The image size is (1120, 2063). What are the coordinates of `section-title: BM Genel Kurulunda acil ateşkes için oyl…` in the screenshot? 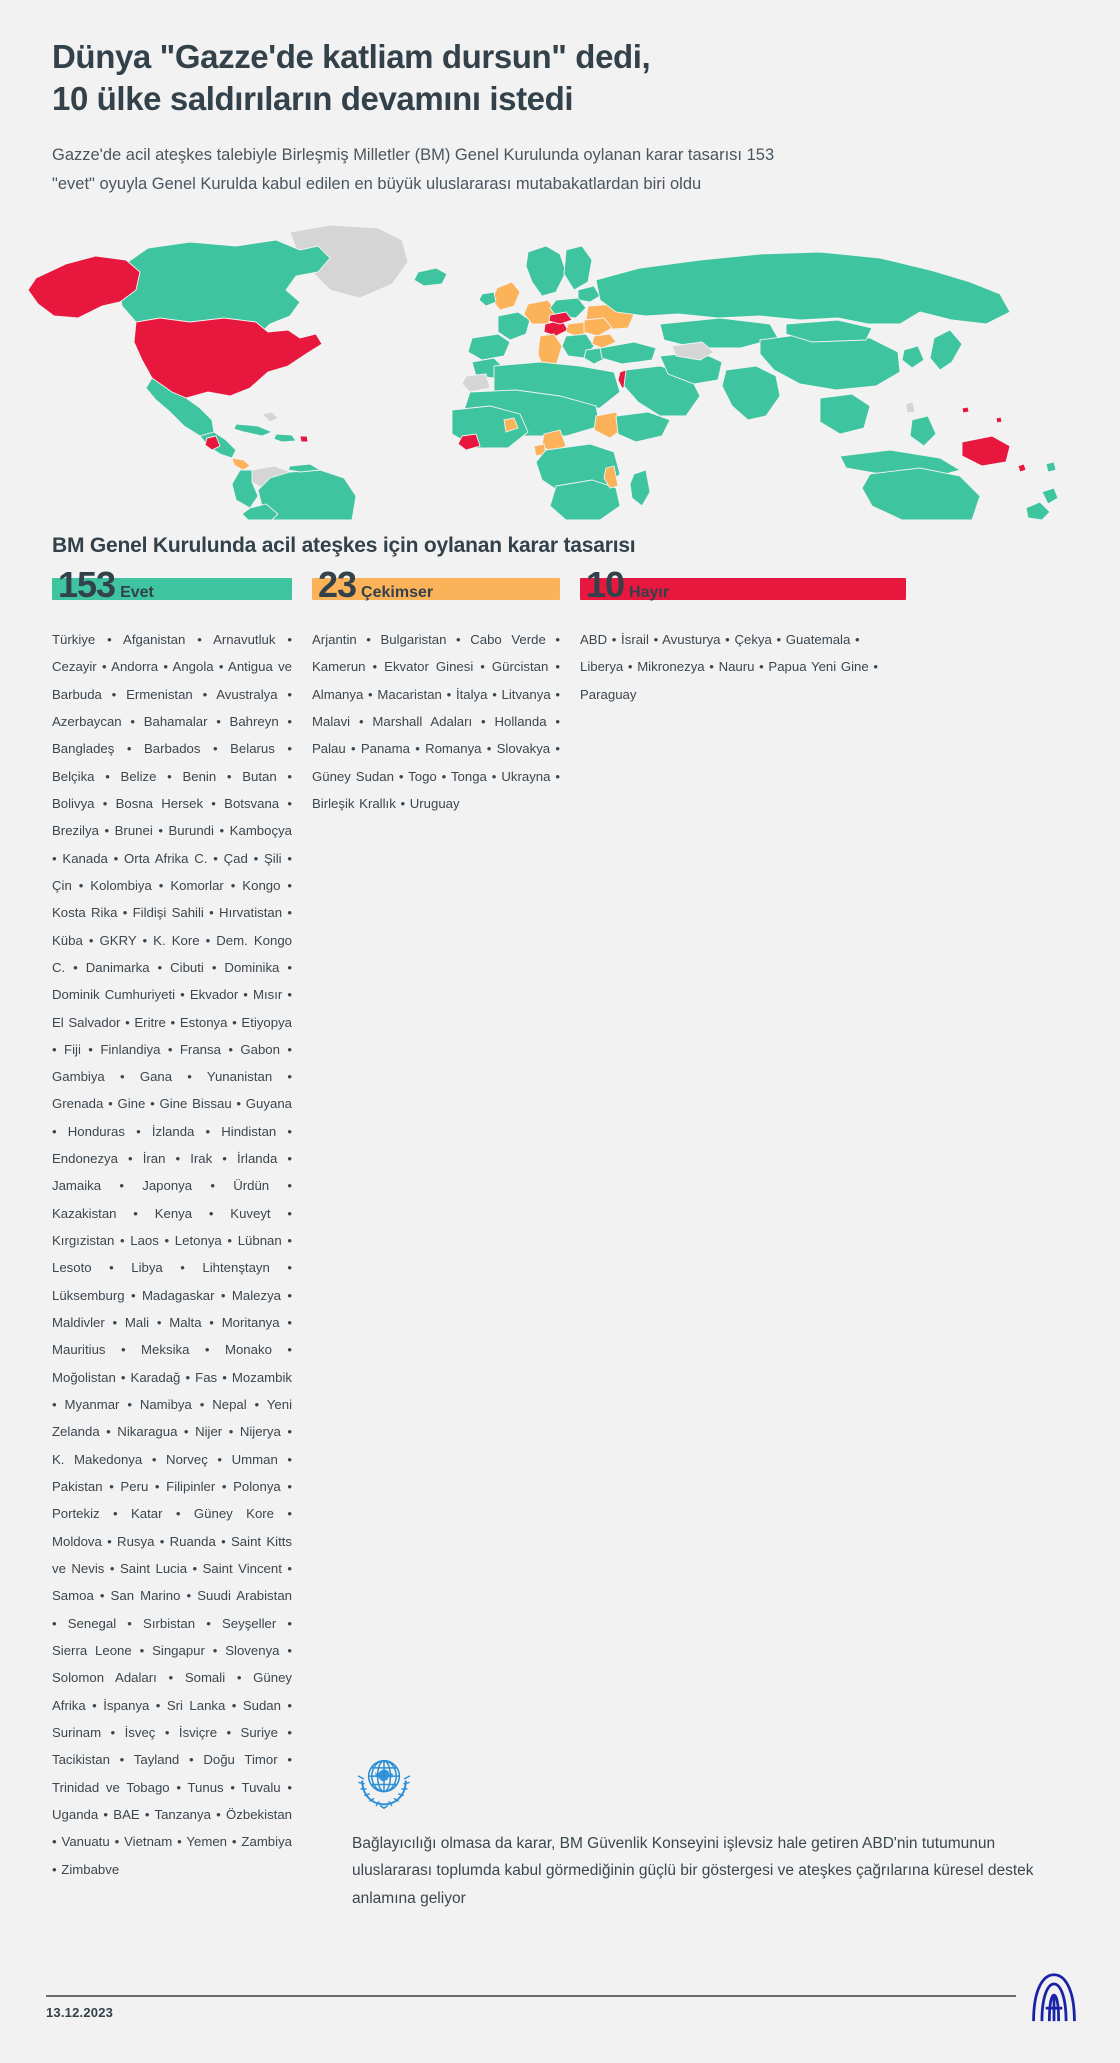 It's located at (344, 545).